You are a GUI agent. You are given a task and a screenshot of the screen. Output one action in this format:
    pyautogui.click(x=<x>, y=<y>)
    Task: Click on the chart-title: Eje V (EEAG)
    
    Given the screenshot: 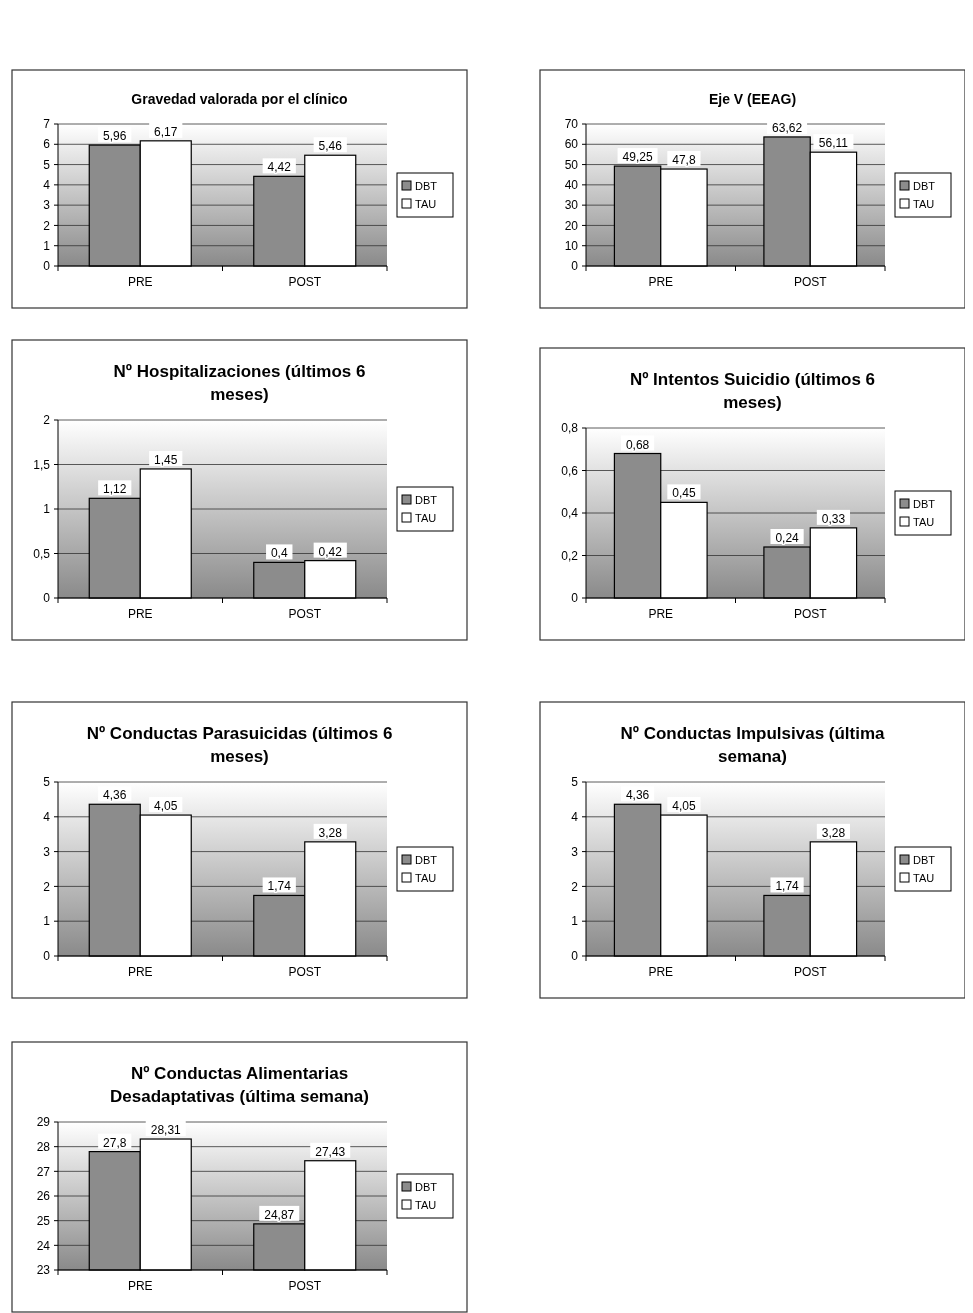 What is the action you would take?
    pyautogui.click(x=752, y=99)
    